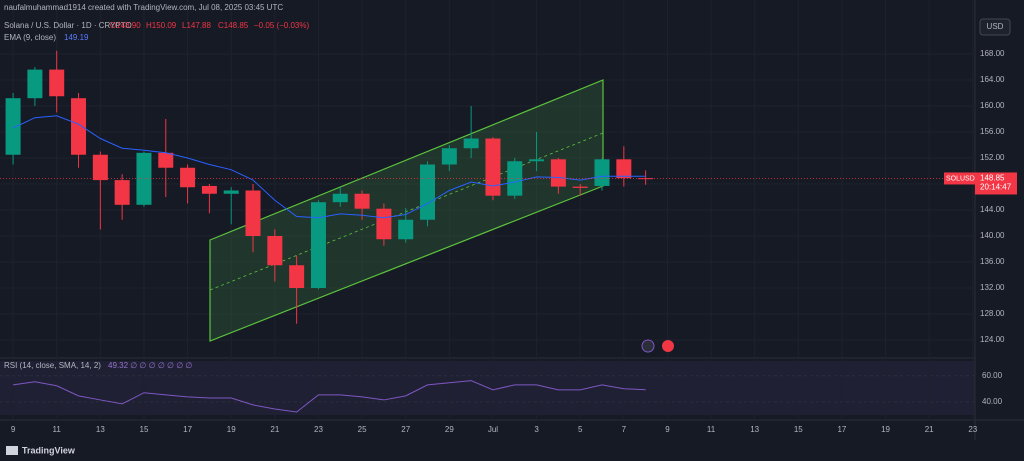 Image resolution: width=1024 pixels, height=461 pixels. I want to click on y-tick-label: 164.00, so click(992, 79).